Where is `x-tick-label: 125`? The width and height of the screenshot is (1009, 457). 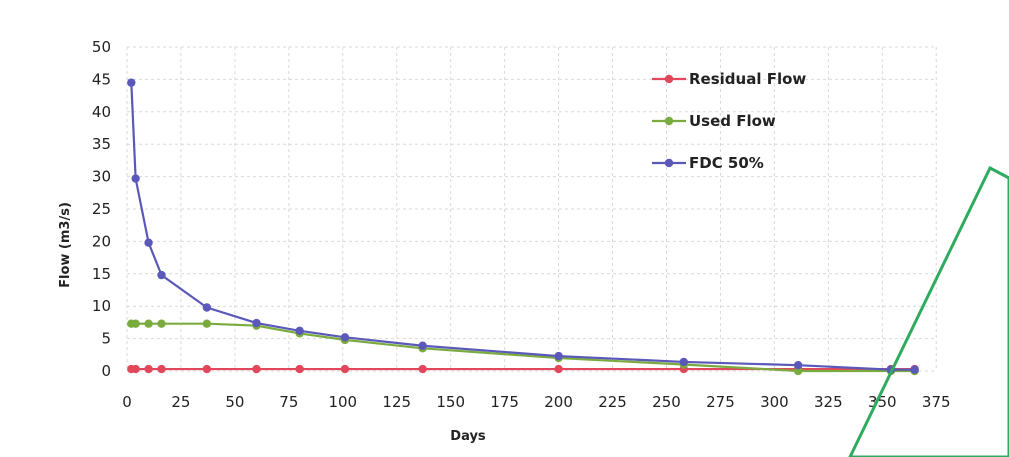
x-tick-label: 125 is located at coordinates (396, 402).